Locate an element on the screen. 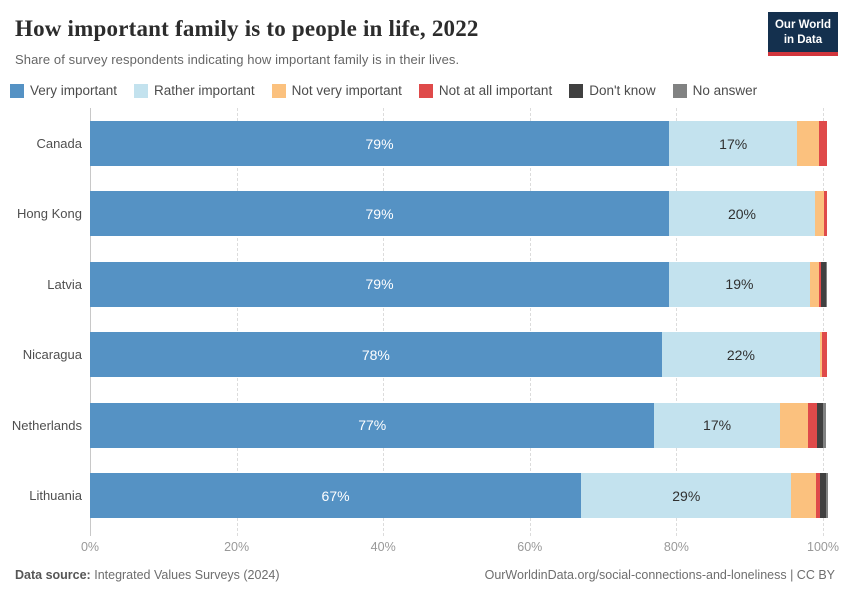 Image resolution: width=850 pixels, height=600 pixels. bar-row-canada: 79% 17% is located at coordinates (458, 143).